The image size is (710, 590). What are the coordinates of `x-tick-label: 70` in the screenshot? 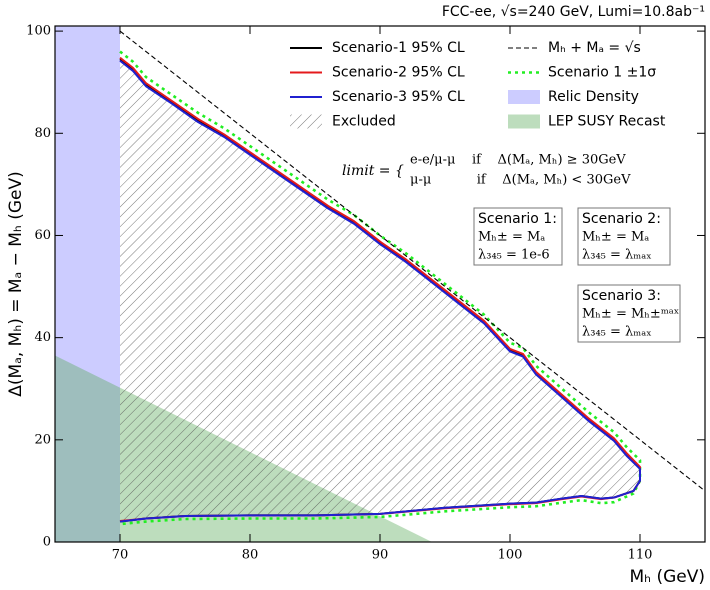 It's located at (120, 555).